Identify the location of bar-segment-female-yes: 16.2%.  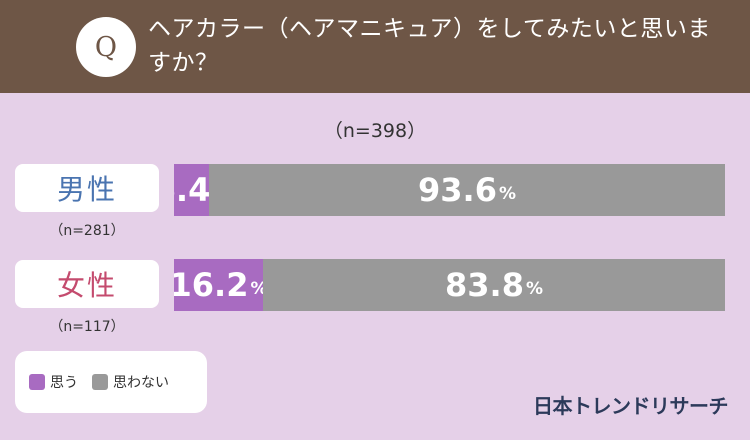
(218, 285).